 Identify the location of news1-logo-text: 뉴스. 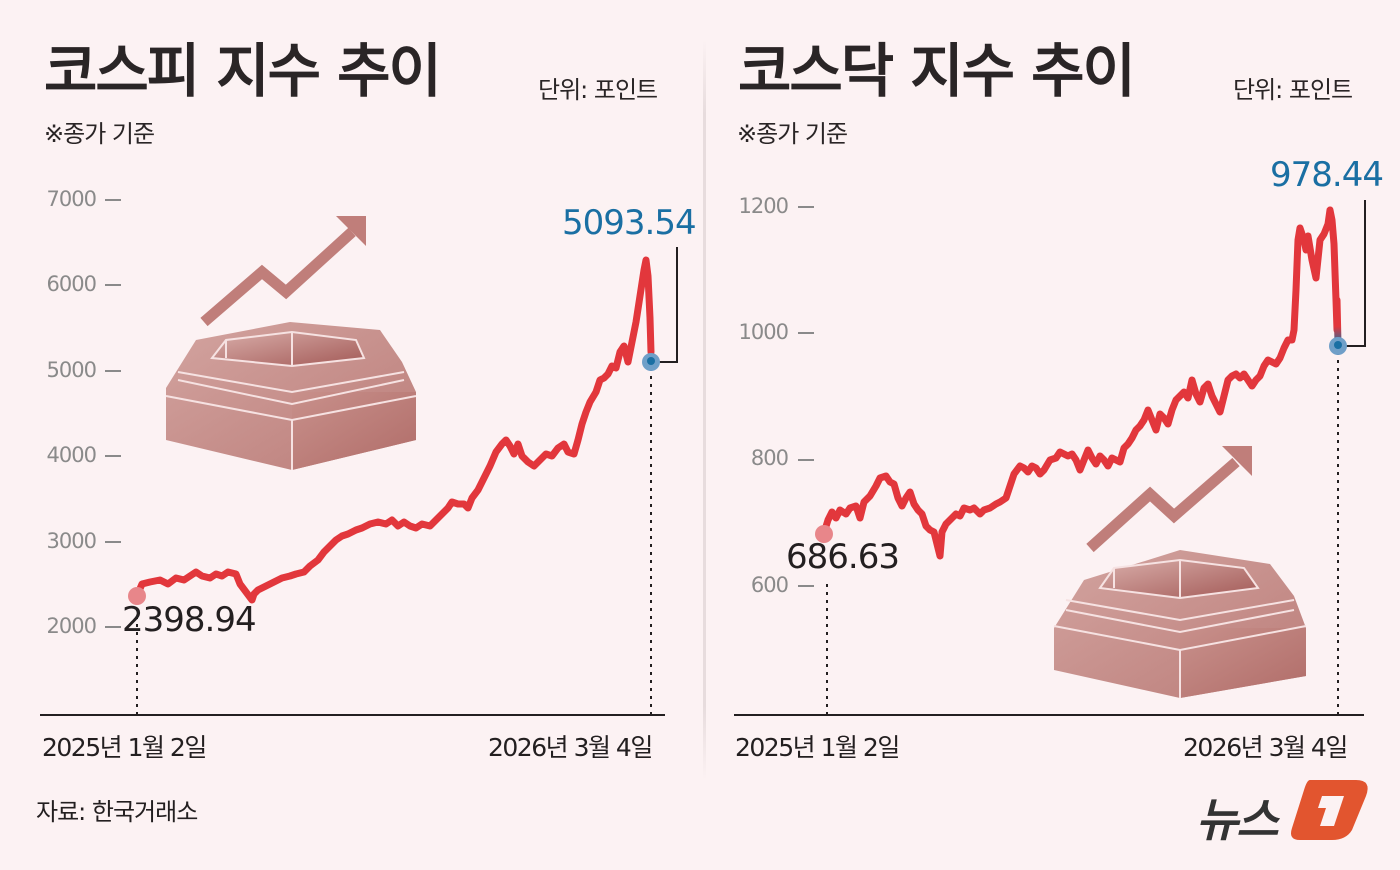
(1237, 820).